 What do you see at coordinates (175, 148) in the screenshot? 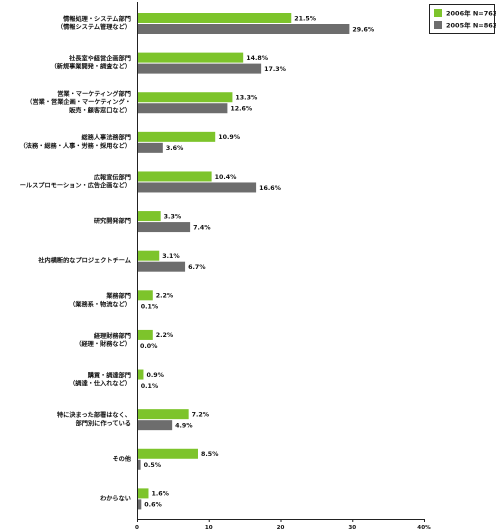
I see `value-label-2005: 3.6%` at bounding box center [175, 148].